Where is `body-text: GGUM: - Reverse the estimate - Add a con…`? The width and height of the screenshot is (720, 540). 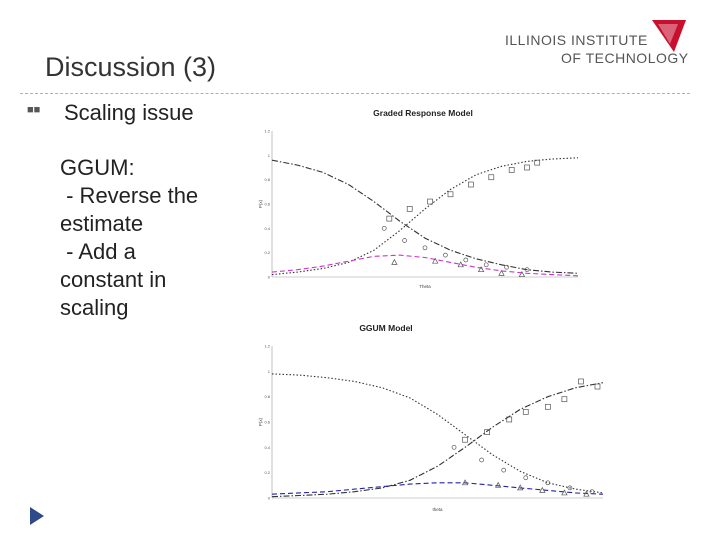
body-text: GGUM: - Reverse the estimate - Add a con… is located at coordinates (129, 237).